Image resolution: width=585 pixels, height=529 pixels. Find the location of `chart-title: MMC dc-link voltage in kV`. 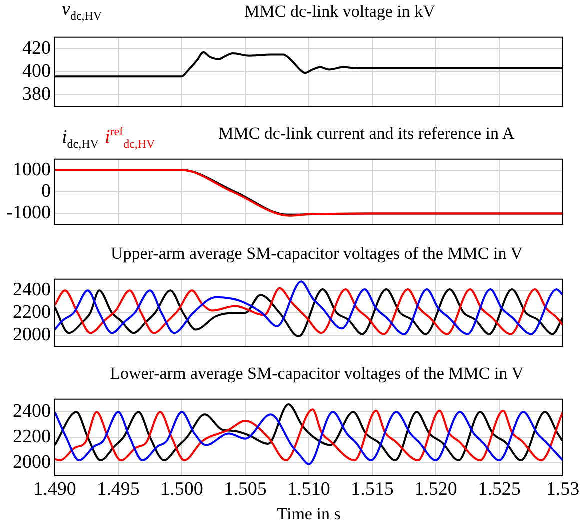

chart-title: MMC dc-link voltage in kV is located at coordinates (340, 11).